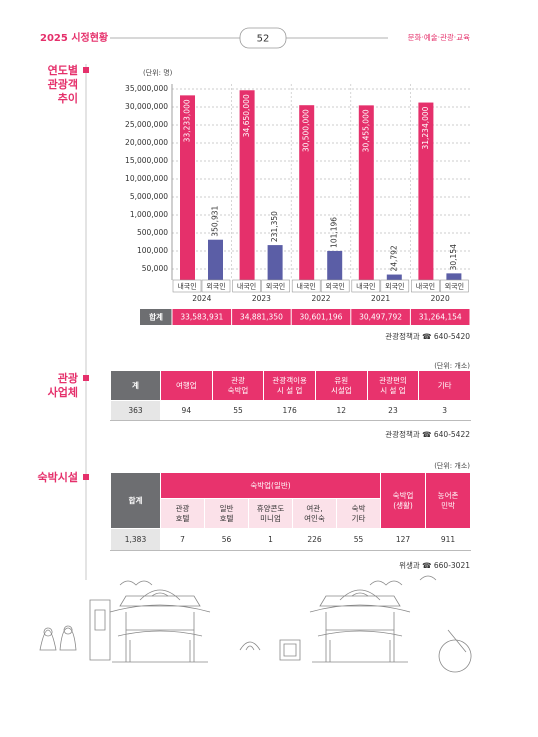 This screenshot has height=737, width=538. I want to click on y-tick-label: 5,000,000, so click(149, 196).